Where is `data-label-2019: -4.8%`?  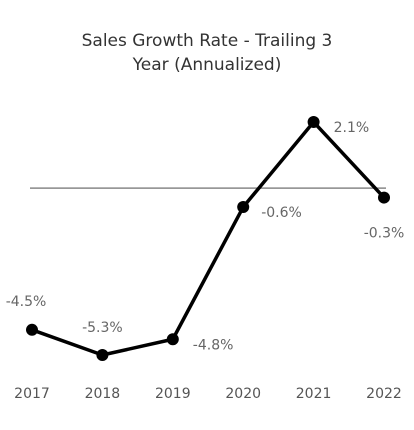
data-label-2019: -4.8% is located at coordinates (213, 345).